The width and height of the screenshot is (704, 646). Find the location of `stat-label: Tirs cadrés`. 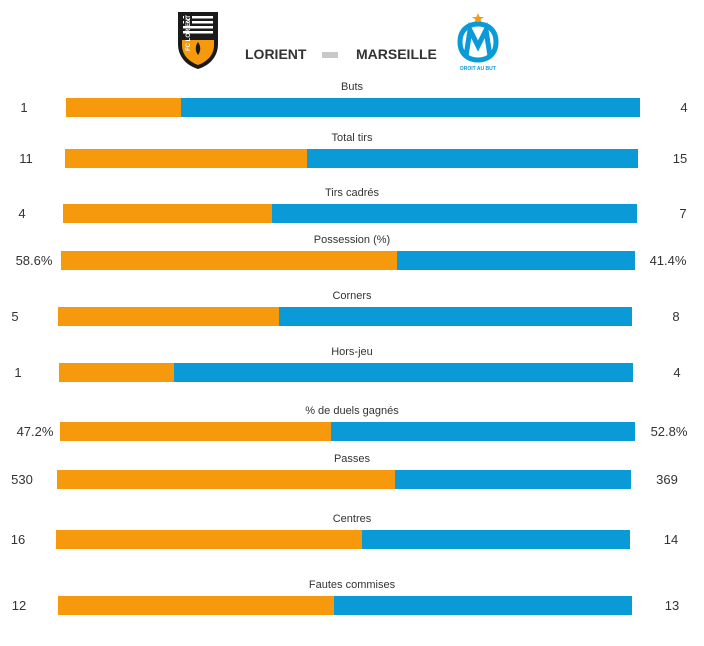

stat-label: Tirs cadrés is located at coordinates (352, 193).